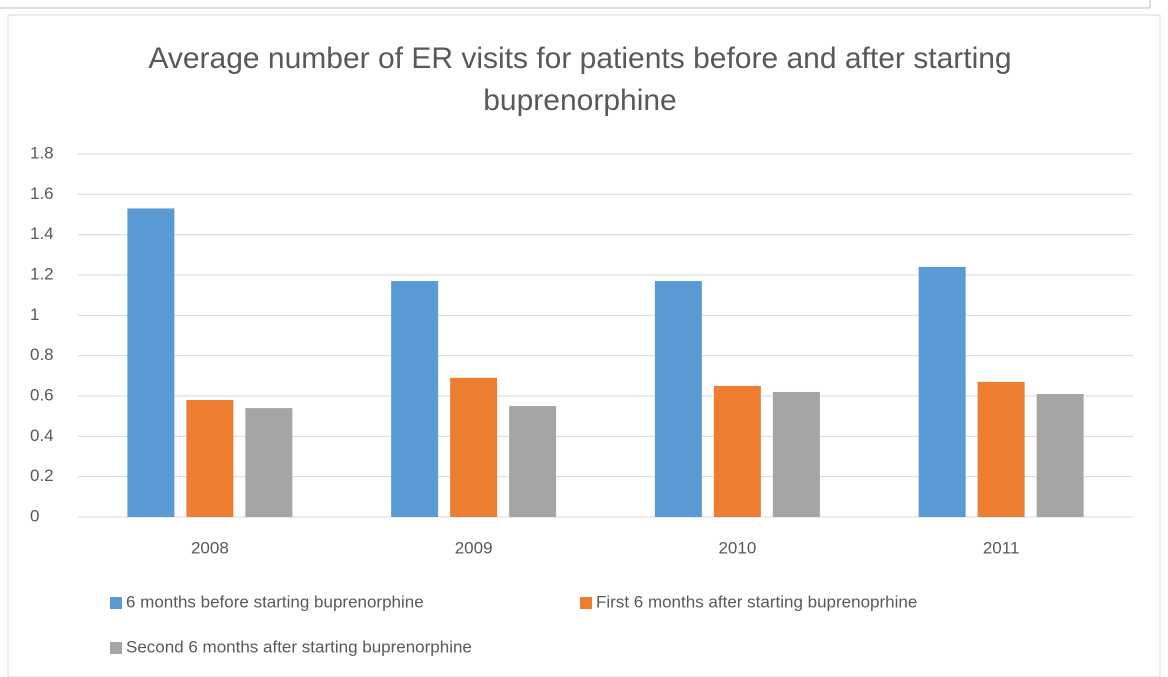 The width and height of the screenshot is (1168, 677). I want to click on y-tick-label: 0.6, so click(42, 394).